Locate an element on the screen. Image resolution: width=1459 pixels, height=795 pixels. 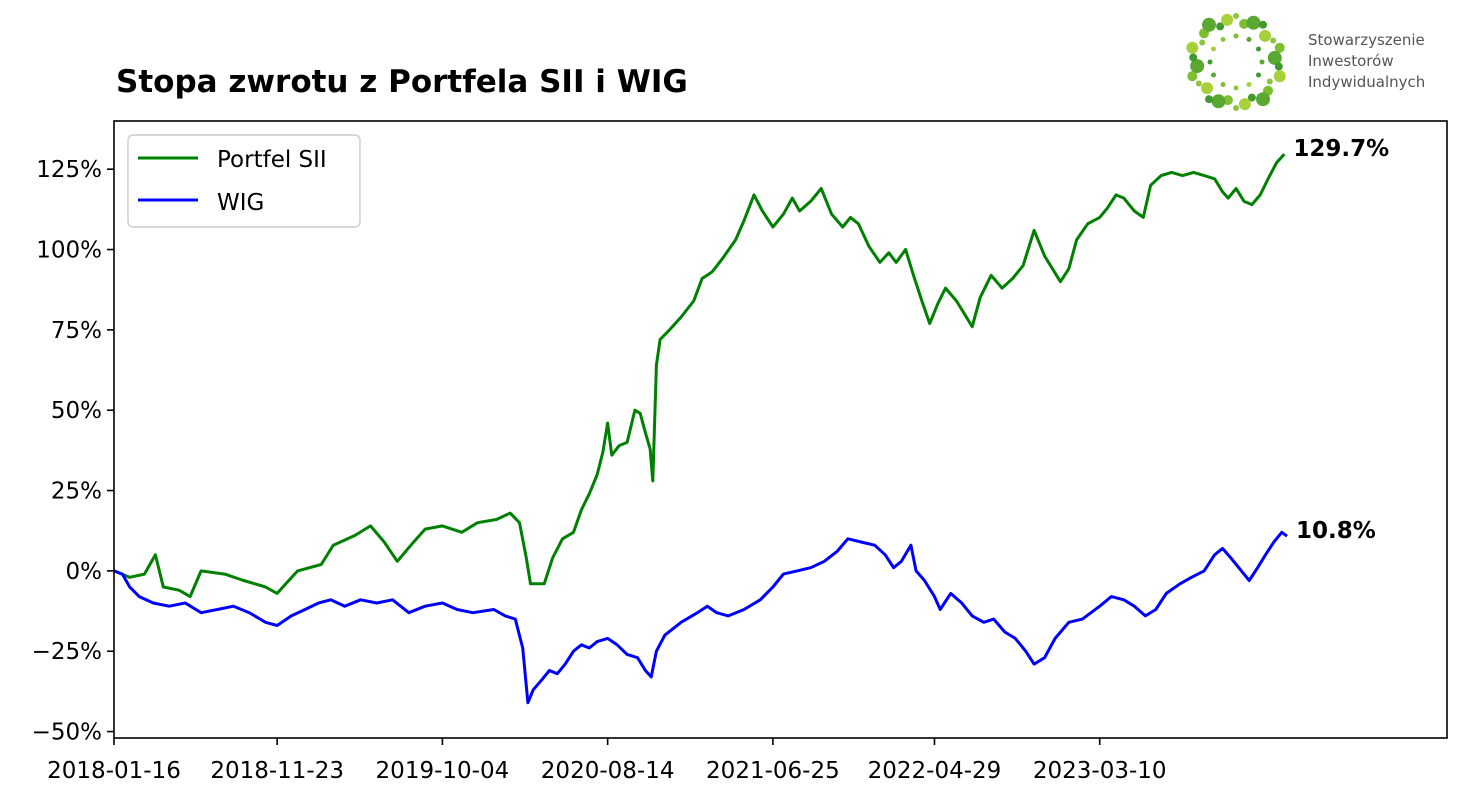
y-tick-label: 0% is located at coordinates (84, 572).